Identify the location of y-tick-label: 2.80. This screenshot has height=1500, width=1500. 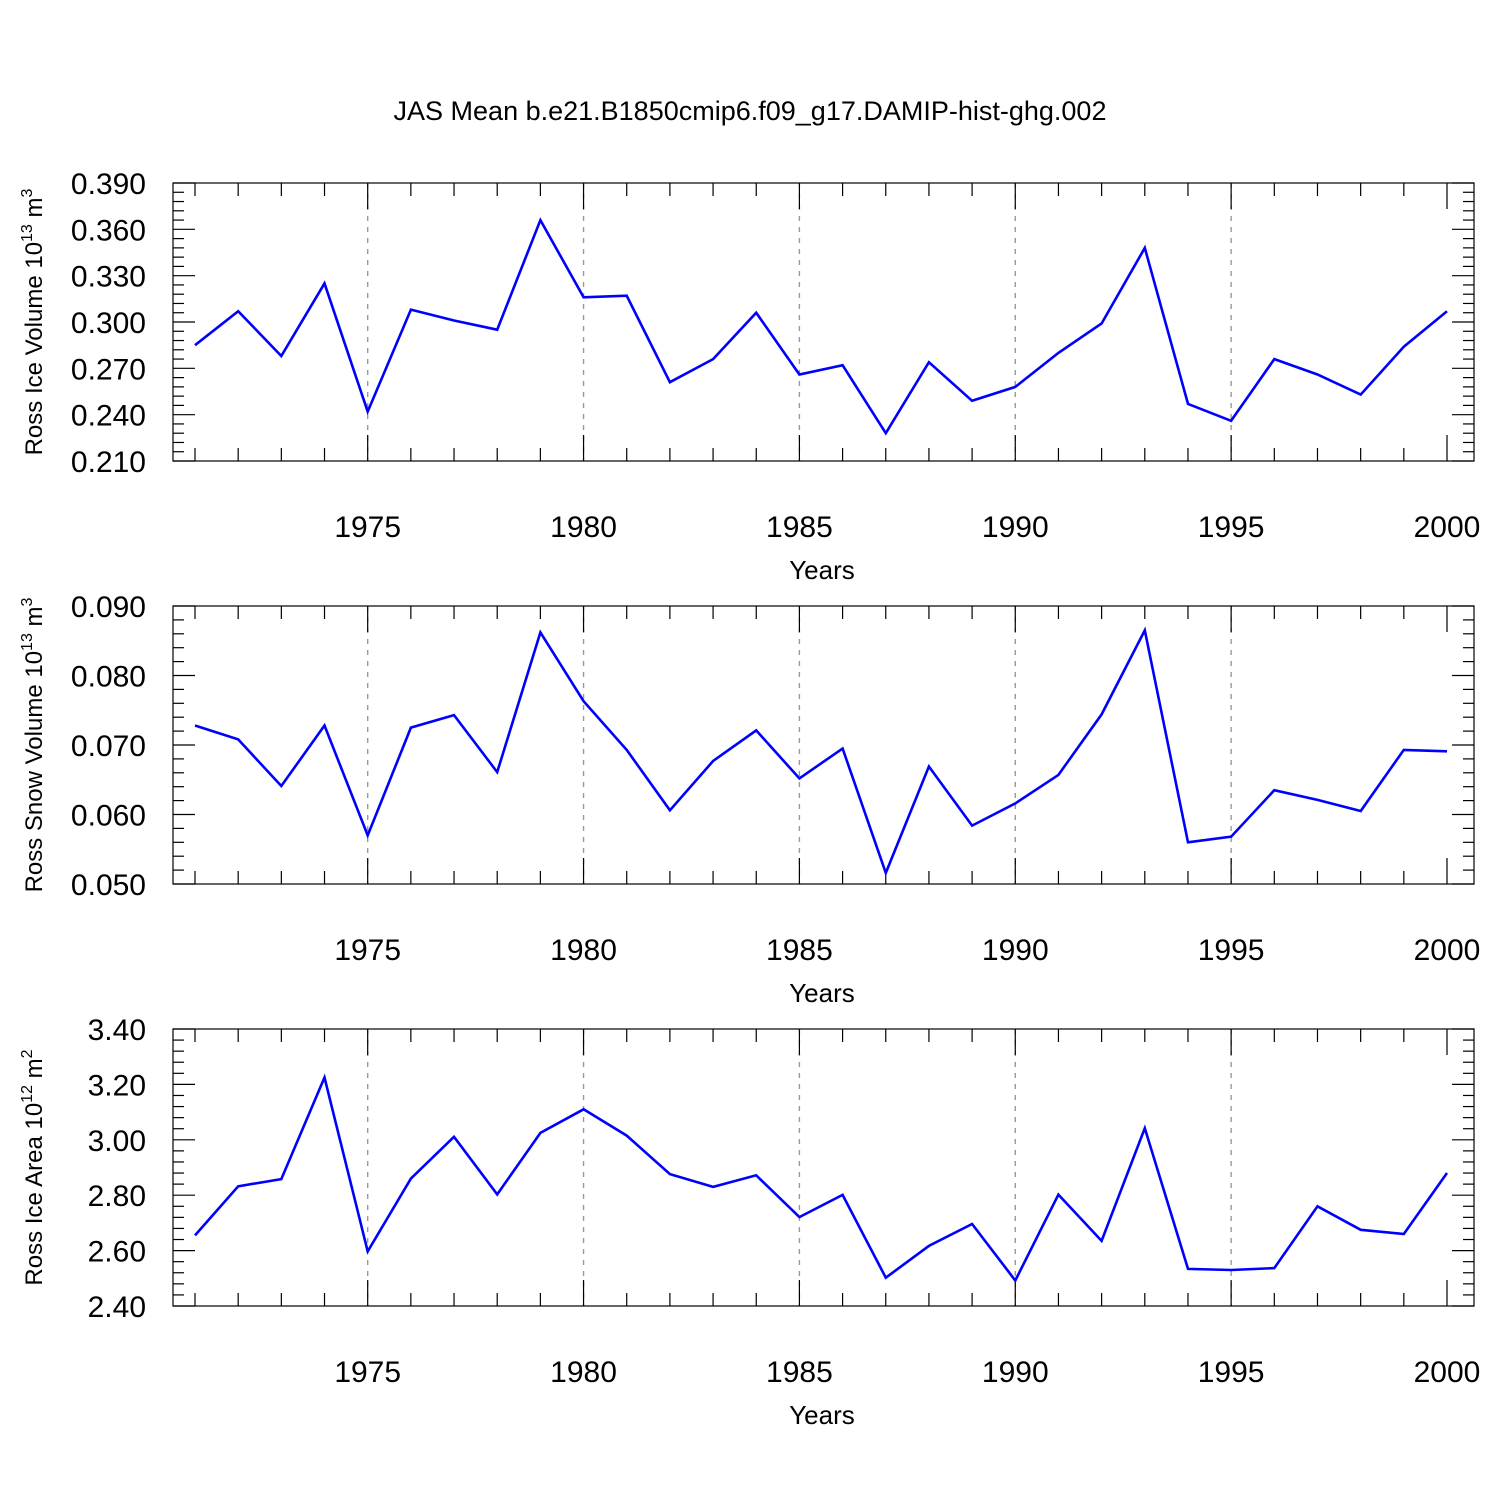
(117, 1196).